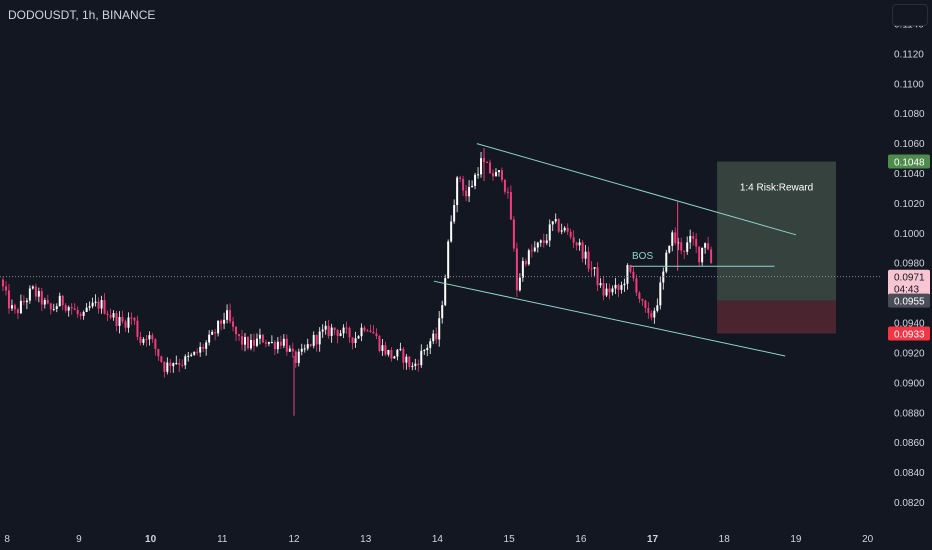 The height and width of the screenshot is (550, 932). I want to click on time-tick-label: 9, so click(79, 539).